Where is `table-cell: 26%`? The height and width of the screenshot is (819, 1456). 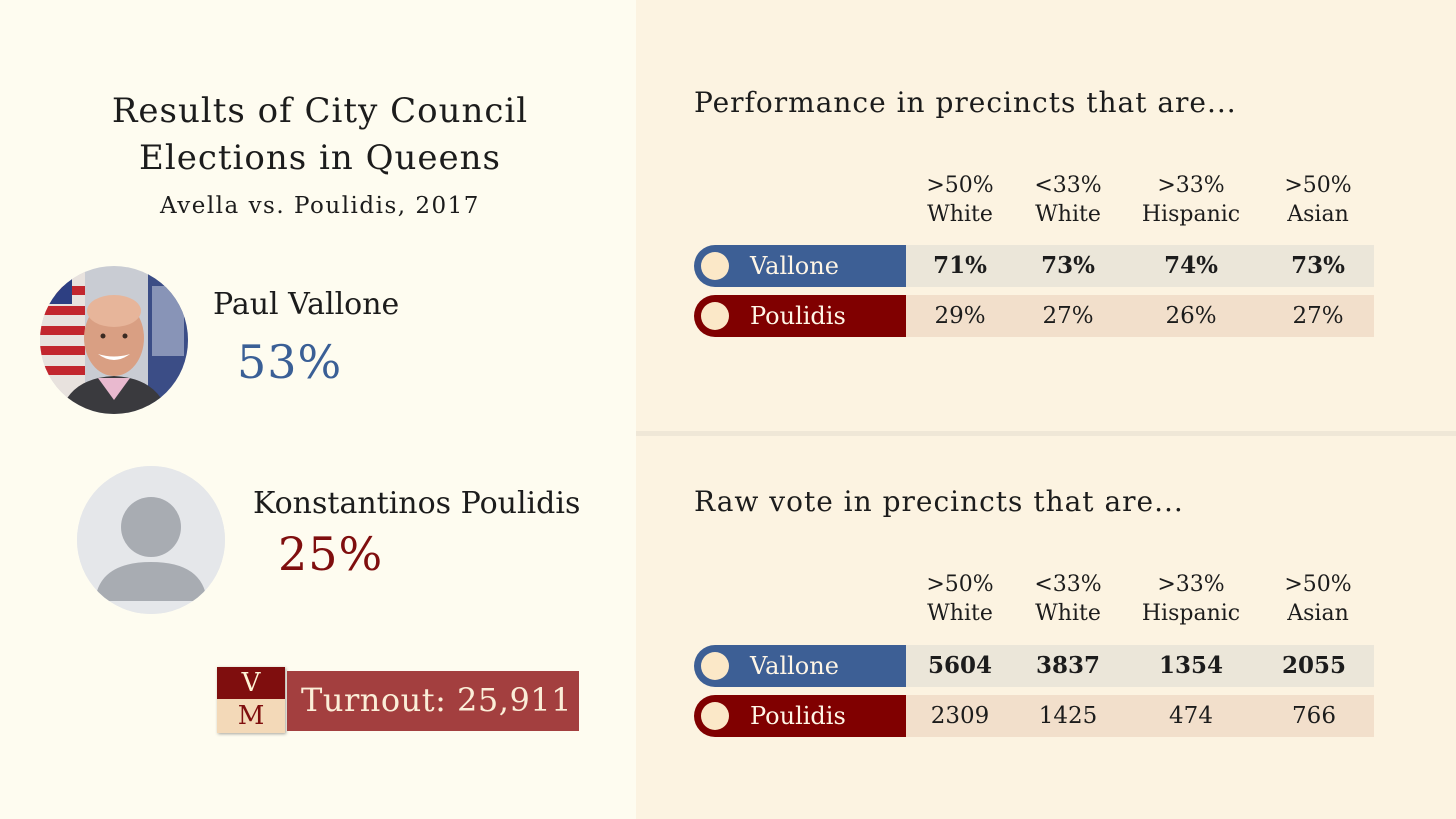 table-cell: 26% is located at coordinates (1191, 316).